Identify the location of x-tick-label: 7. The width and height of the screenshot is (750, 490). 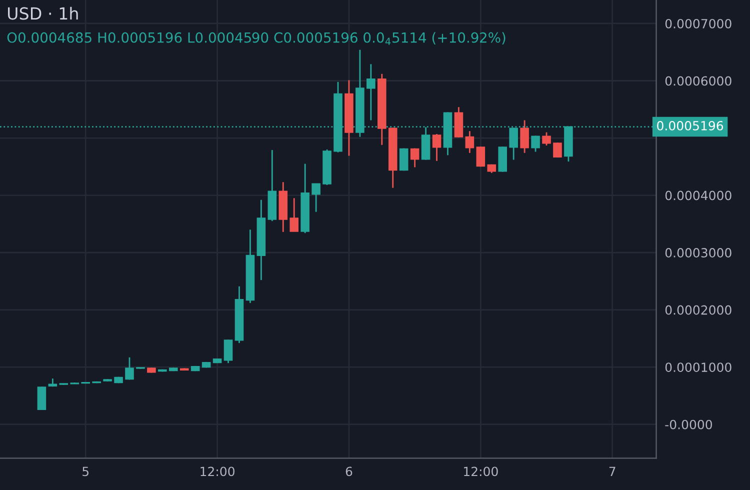
(612, 471).